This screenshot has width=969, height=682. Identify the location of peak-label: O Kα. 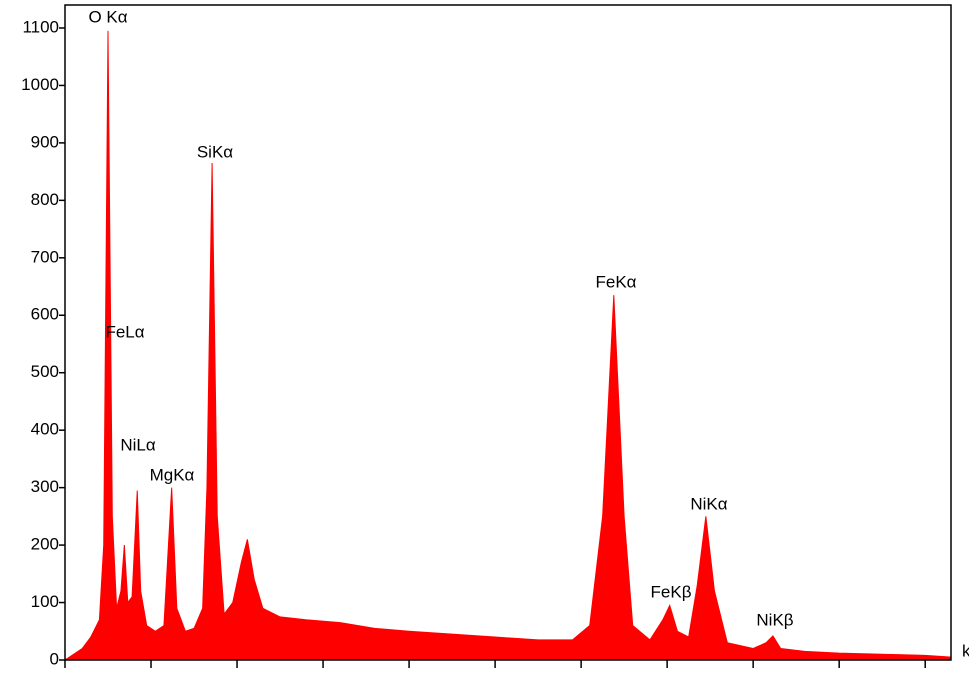
(107, 16).